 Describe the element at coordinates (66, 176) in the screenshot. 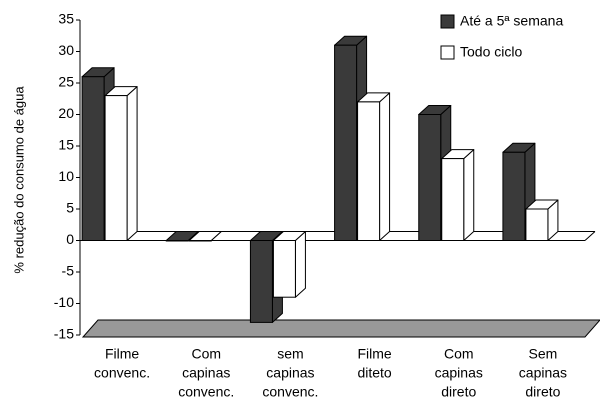

I see `y-tick-label: 10` at that location.